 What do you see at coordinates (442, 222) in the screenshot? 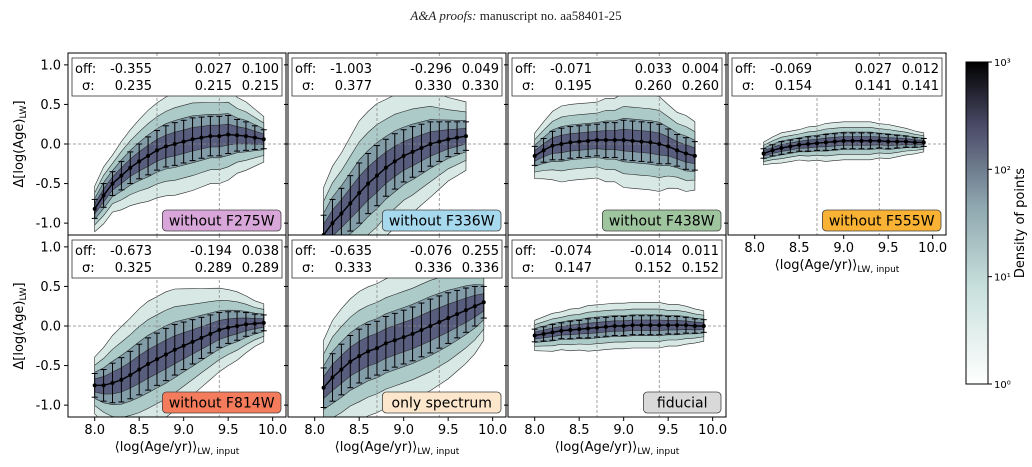
I see `panel-label: without F336W` at bounding box center [442, 222].